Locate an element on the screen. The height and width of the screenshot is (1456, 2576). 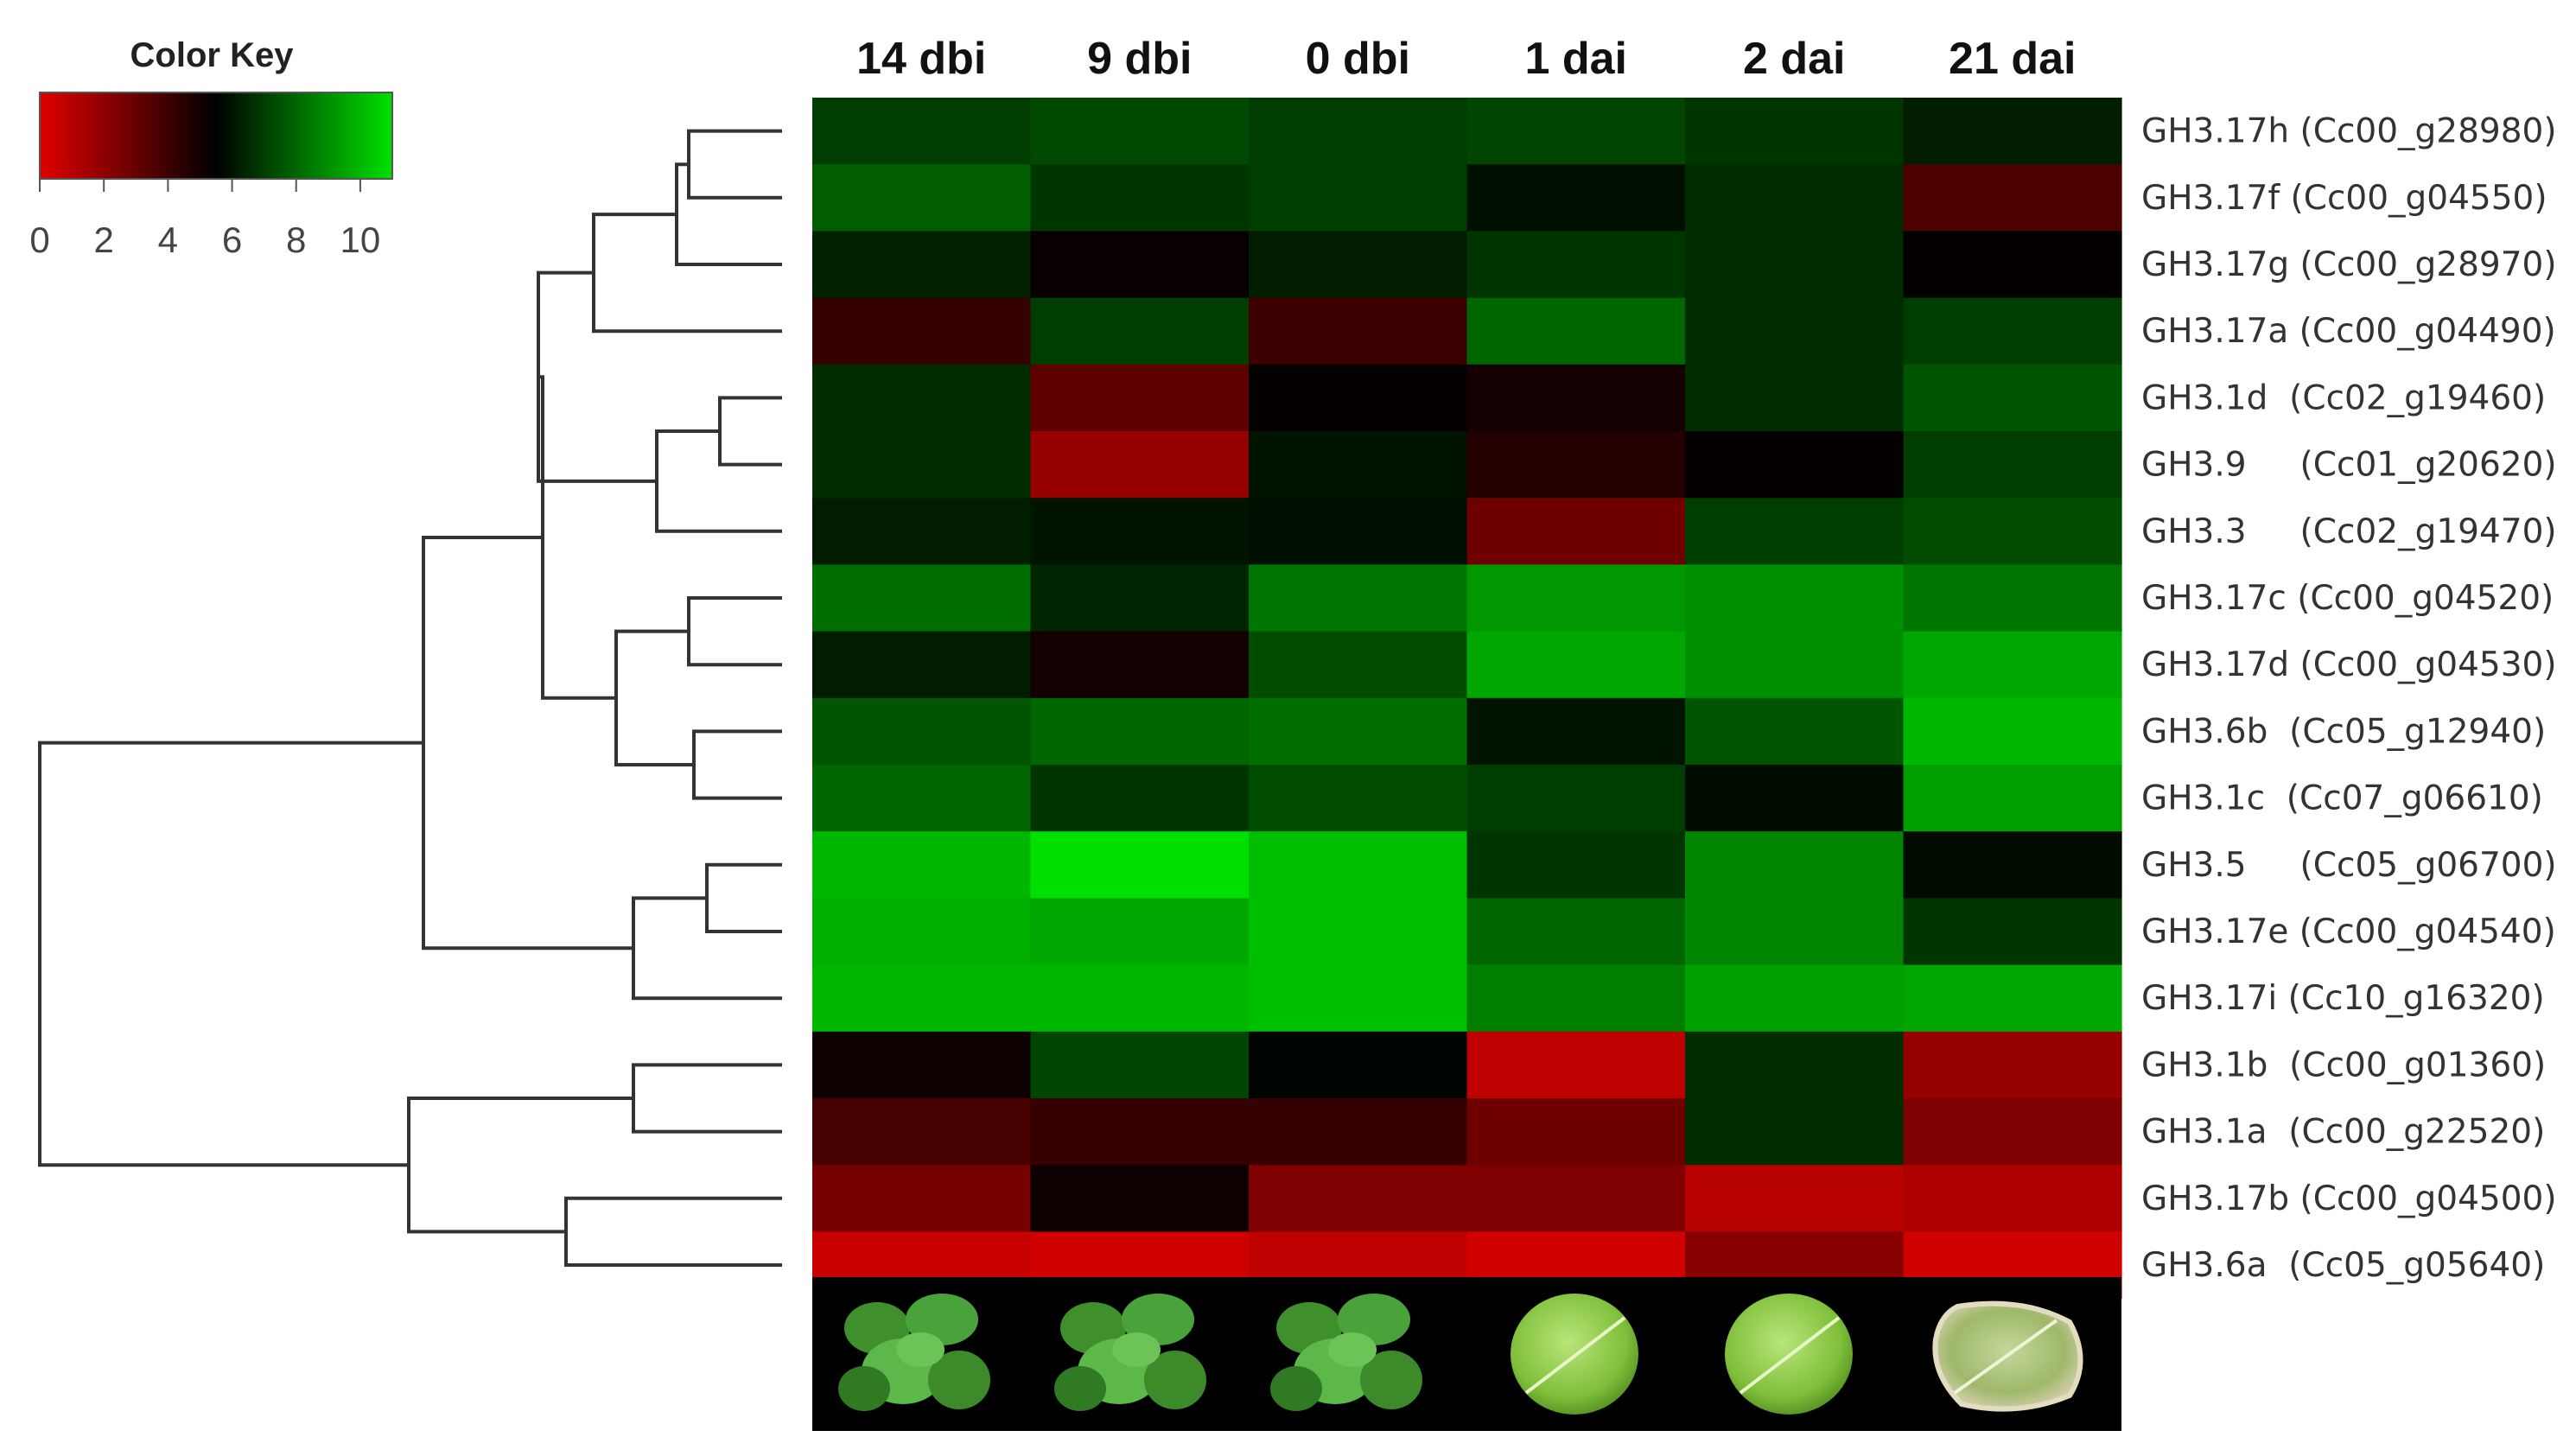
row-label: GH3.17c (Cc00_g04520) is located at coordinates (2347, 598).